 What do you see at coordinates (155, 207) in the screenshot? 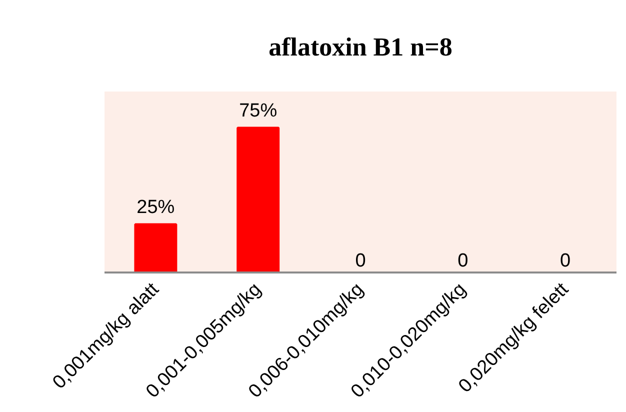
I see `data-label: 25%` at bounding box center [155, 207].